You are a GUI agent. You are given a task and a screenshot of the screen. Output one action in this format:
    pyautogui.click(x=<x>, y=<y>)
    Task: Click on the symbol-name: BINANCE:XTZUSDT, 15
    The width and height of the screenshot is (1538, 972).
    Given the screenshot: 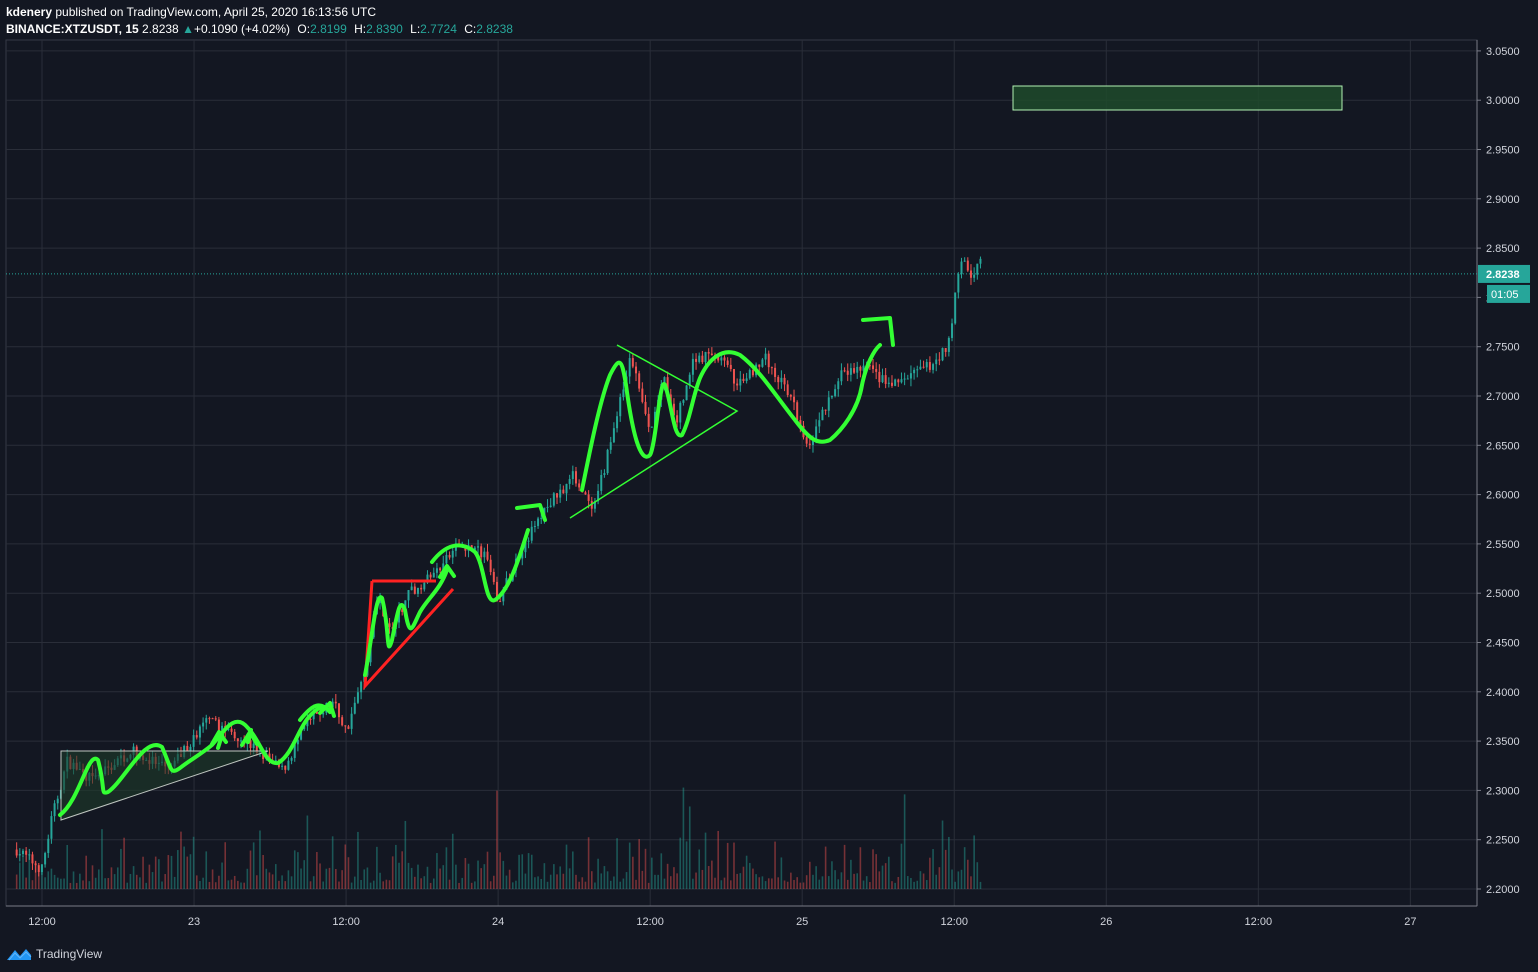 What is the action you would take?
    pyautogui.click(x=72, y=29)
    